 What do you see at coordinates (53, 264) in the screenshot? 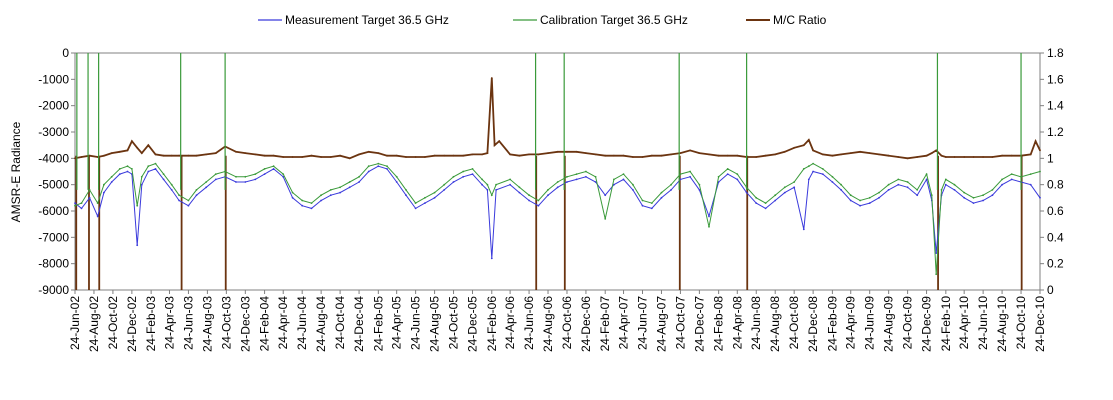
I see `y-left-tick-label: -8000` at bounding box center [53, 264].